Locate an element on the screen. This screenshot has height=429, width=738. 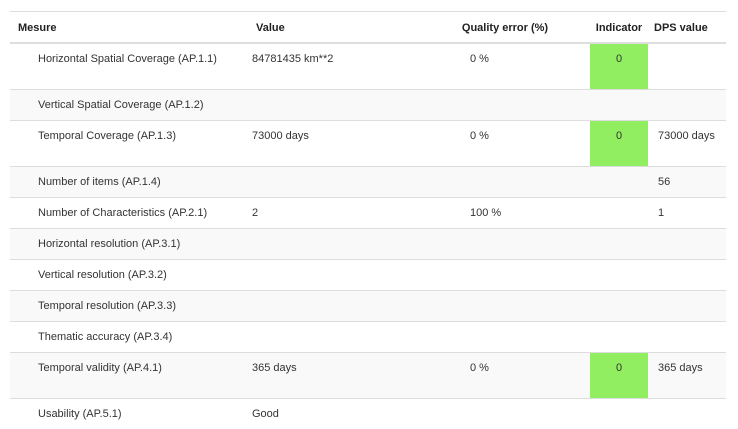
table-row: Vertical resolution (AP.3.2) is located at coordinates (368, 275).